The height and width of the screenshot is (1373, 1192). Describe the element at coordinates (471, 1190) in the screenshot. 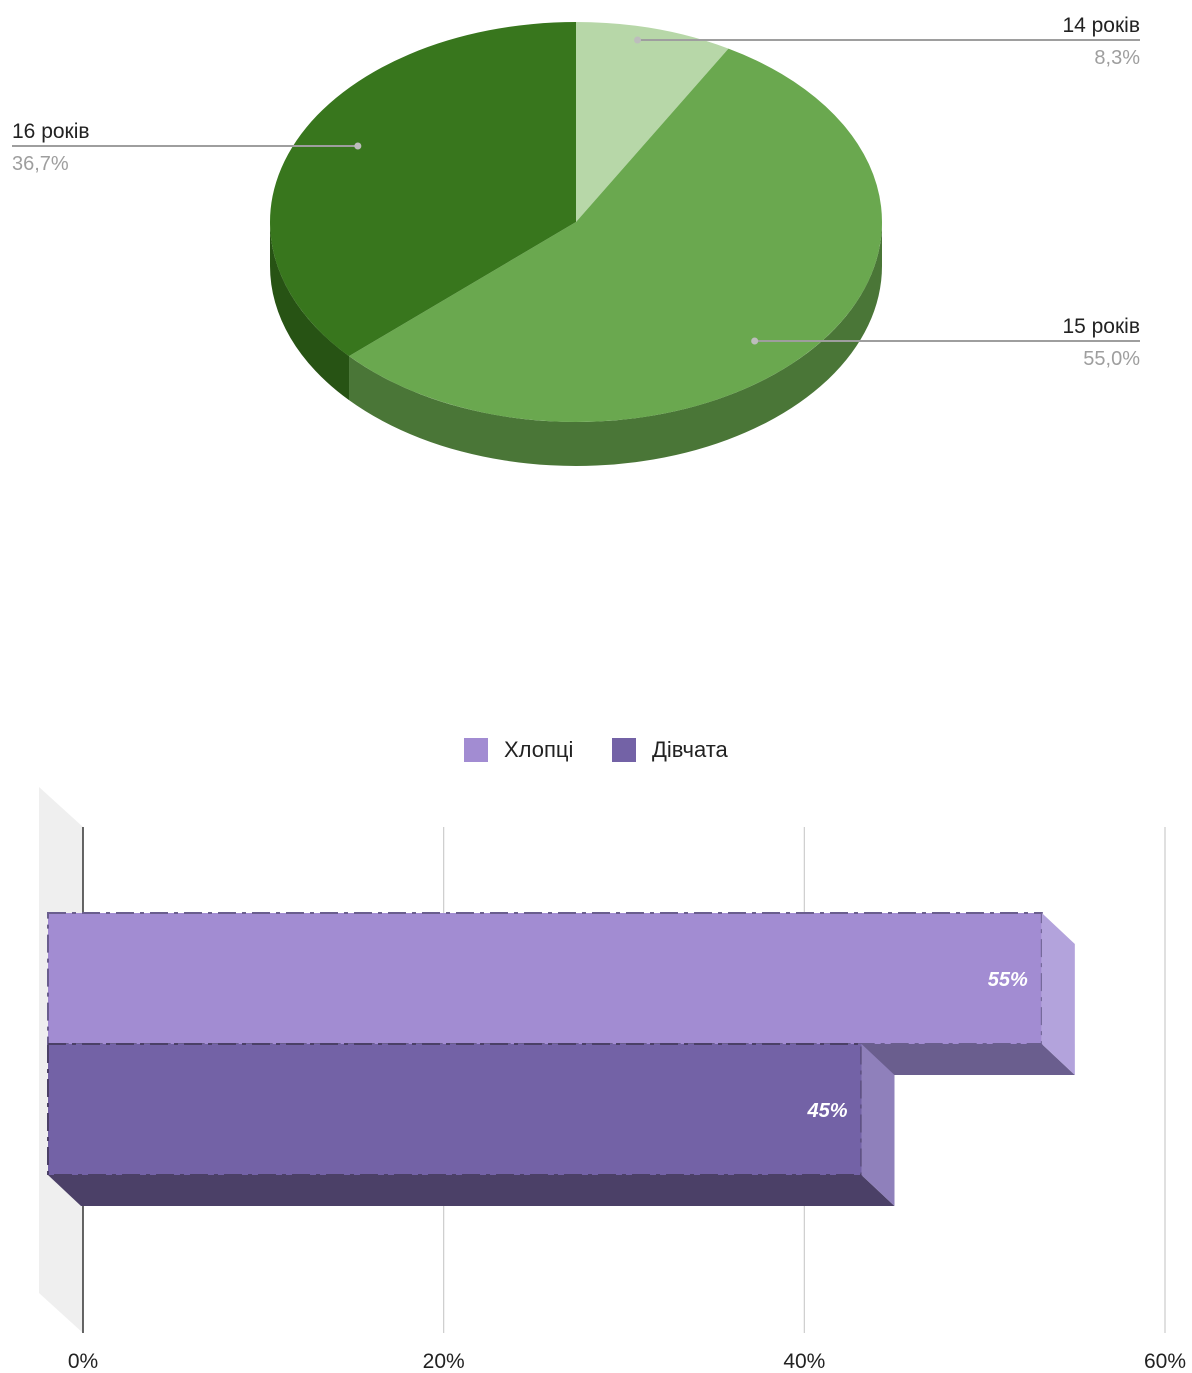

I see `bar-bottom-face` at that location.